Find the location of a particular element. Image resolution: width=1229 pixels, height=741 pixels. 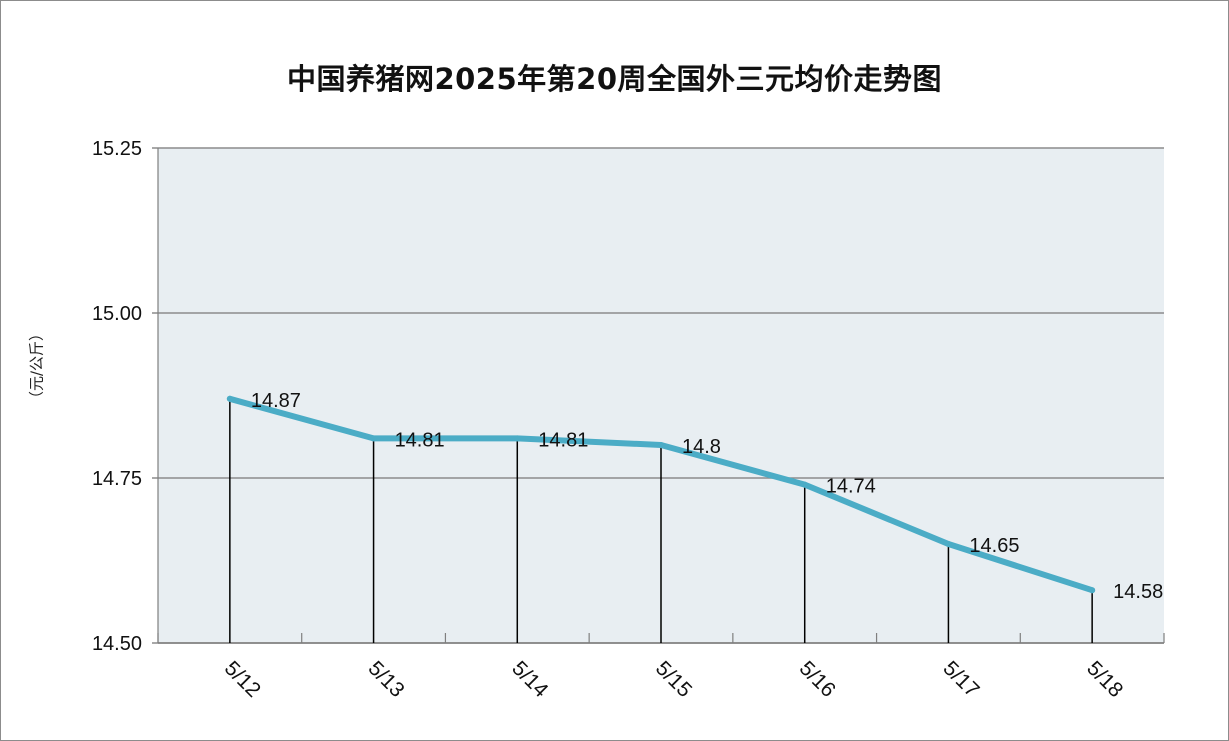

x-tick-label: 5/12 is located at coordinates (242, 679).